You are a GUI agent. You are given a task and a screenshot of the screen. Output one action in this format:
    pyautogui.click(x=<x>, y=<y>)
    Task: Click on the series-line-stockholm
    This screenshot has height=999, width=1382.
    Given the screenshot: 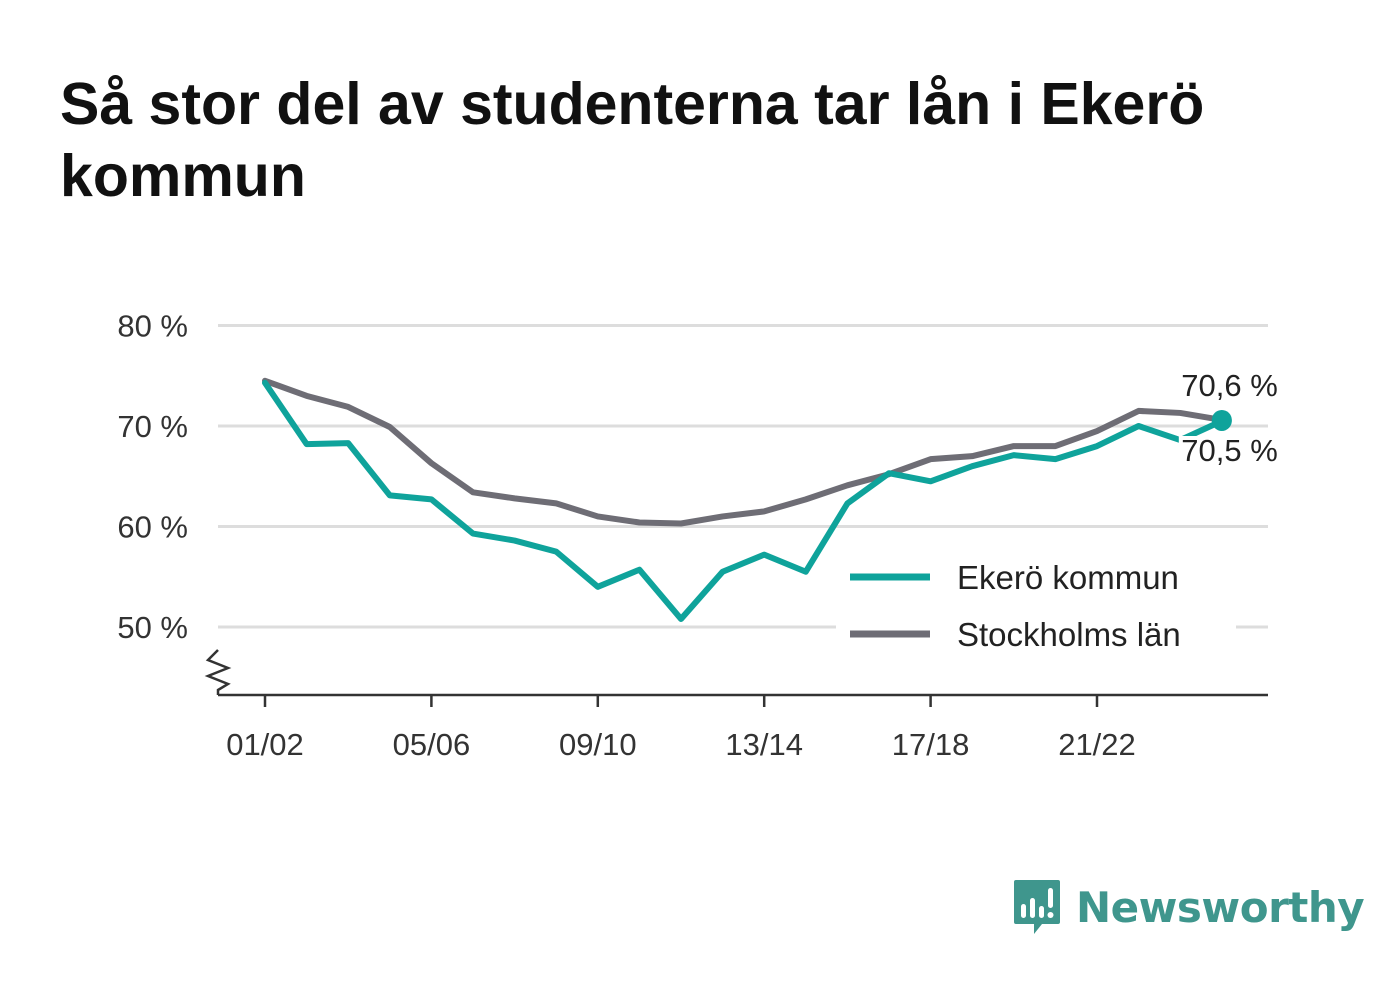 What is the action you would take?
    pyautogui.click(x=743, y=452)
    